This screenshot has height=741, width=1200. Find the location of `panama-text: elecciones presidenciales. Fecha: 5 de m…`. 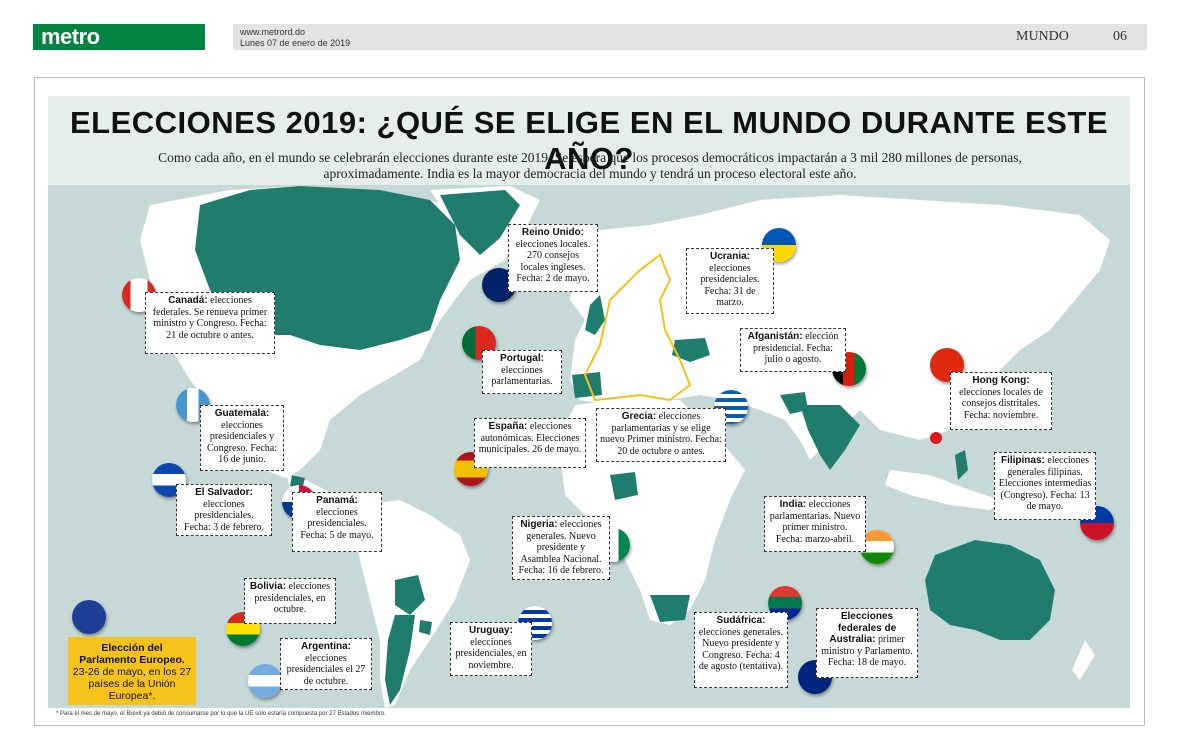

panama-text: elecciones presidenciales. Fecha: 5 de m… is located at coordinates (337, 523).